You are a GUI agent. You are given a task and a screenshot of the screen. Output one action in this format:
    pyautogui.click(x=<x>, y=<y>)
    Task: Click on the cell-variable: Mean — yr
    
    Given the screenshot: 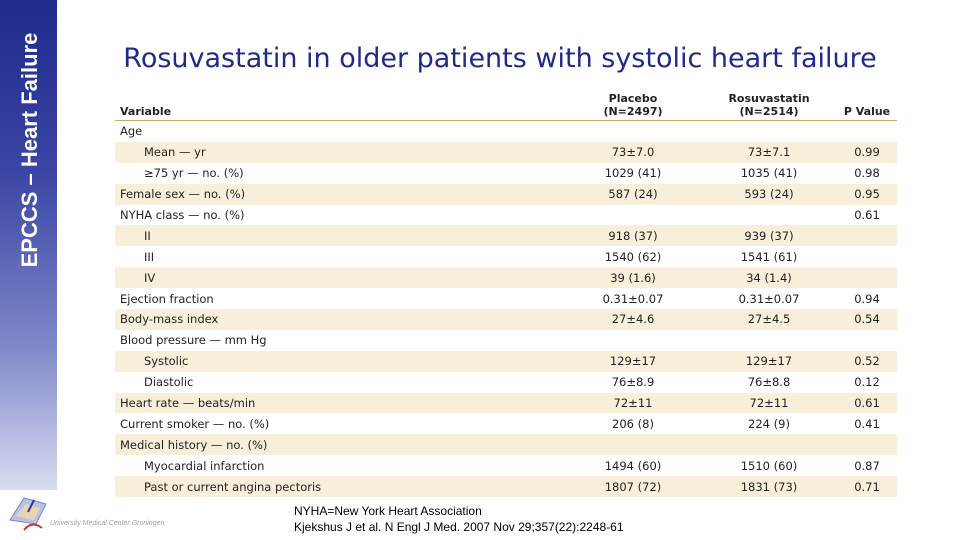 What is the action you would take?
    pyautogui.click(x=175, y=152)
    